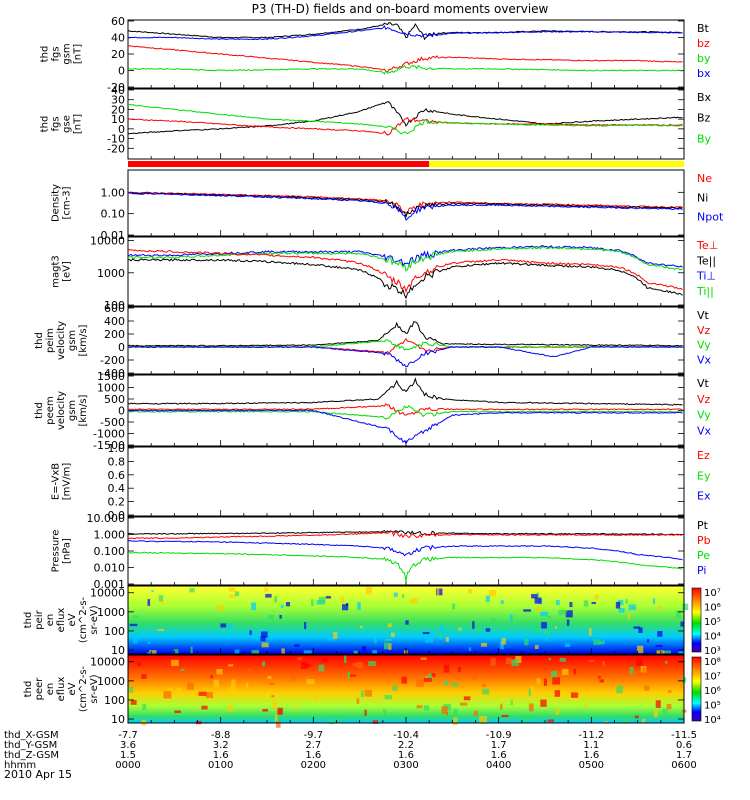 The width and height of the screenshot is (750, 800). What do you see at coordinates (405, 119) in the screenshot?
I see `series-By` at bounding box center [405, 119].